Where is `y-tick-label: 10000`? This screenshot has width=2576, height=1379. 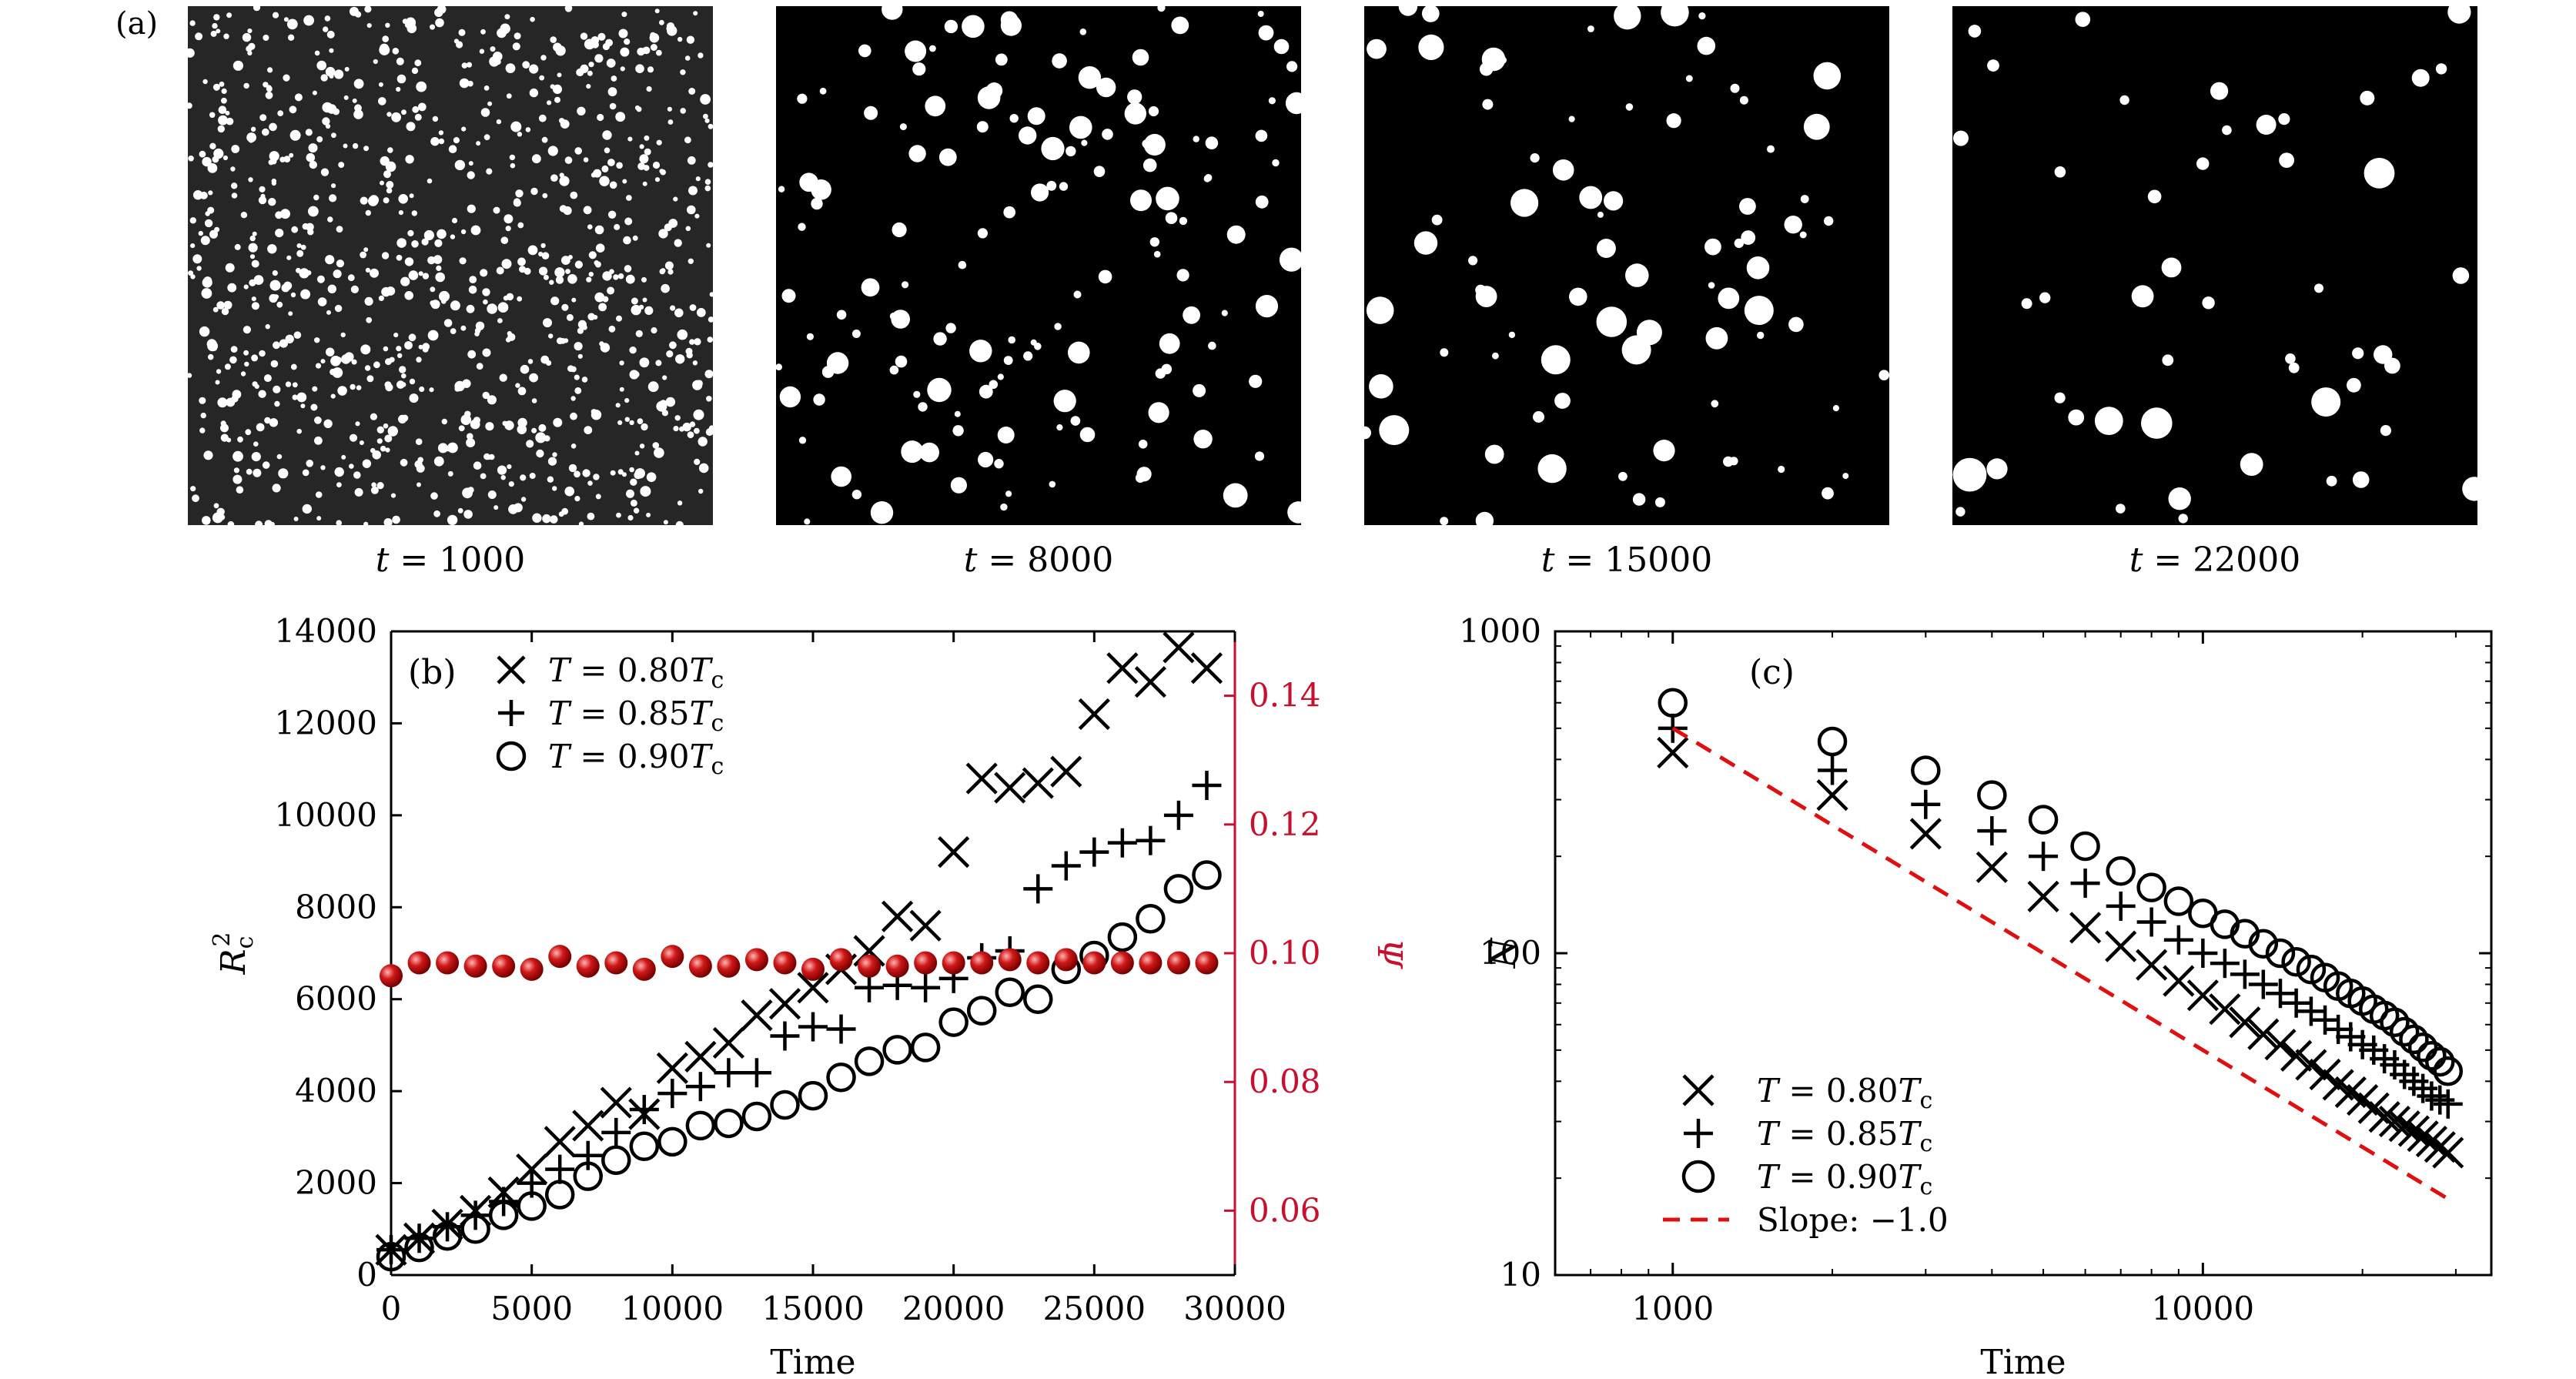
y-tick-label: 10000 is located at coordinates (325, 815).